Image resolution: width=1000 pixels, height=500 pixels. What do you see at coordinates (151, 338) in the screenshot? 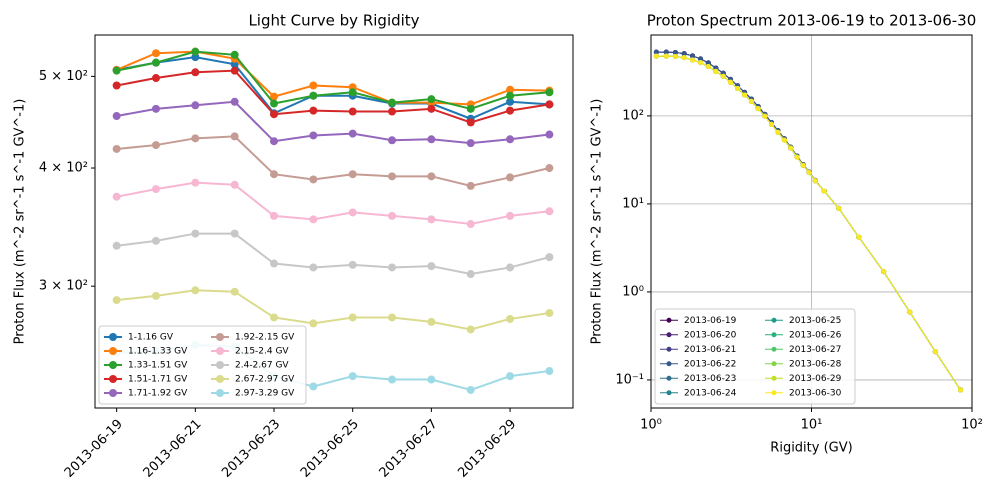
I see `legend-label: 1-1.16 GV` at bounding box center [151, 338].